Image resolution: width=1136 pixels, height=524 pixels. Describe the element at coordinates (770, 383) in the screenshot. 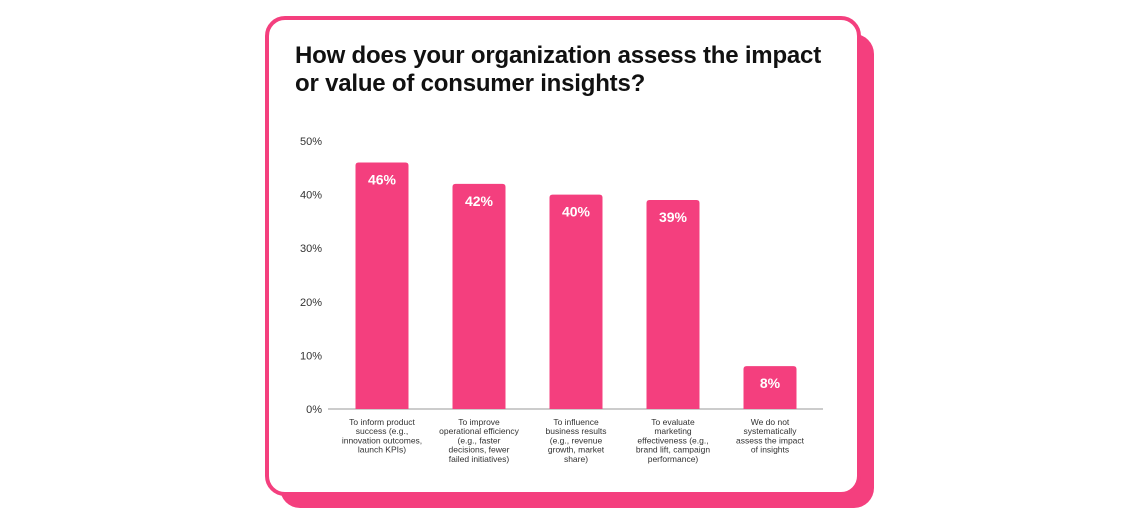

I see `bar-value-label: 8%` at that location.